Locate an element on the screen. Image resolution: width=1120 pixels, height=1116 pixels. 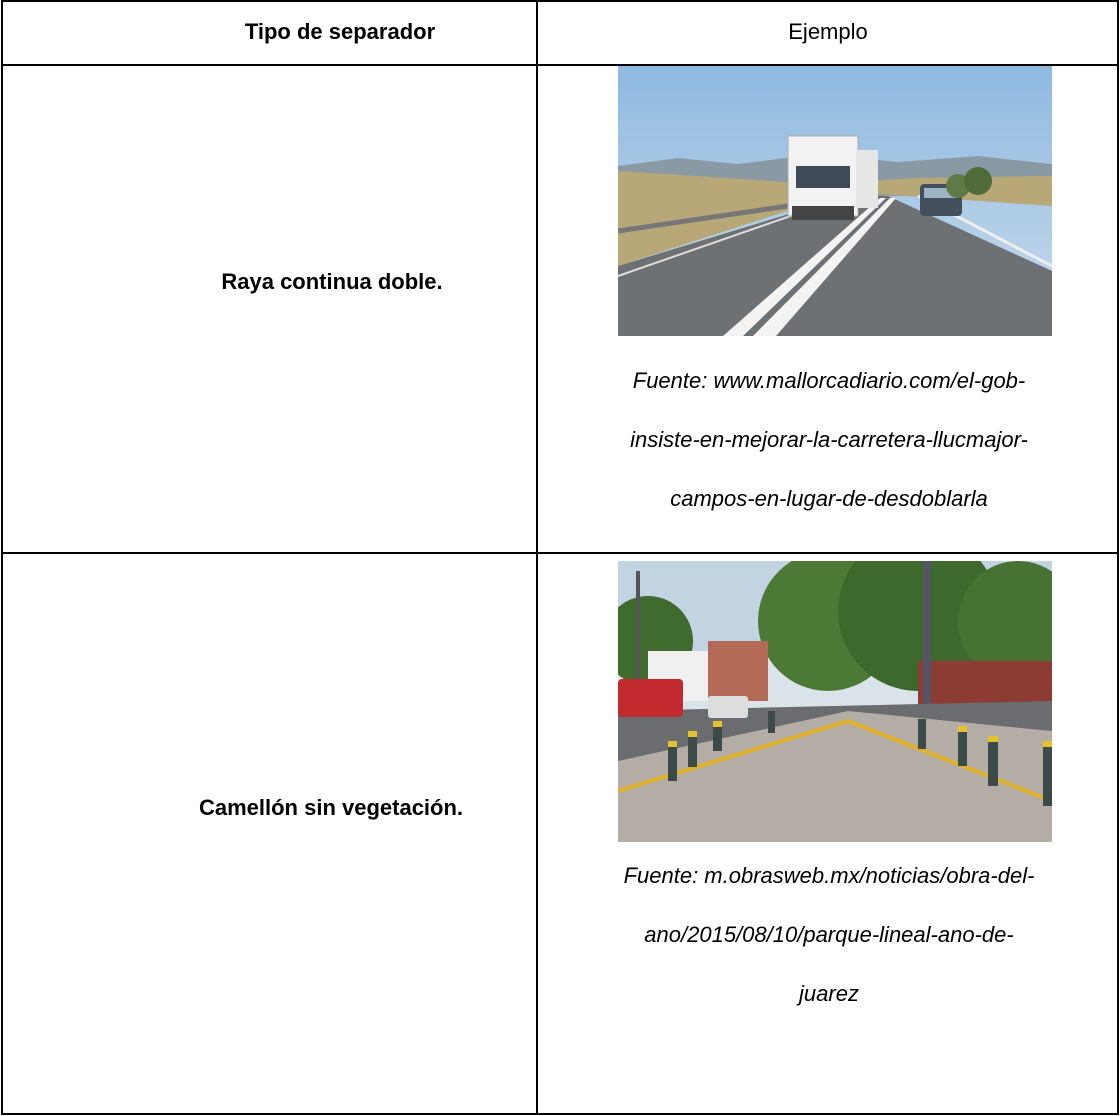
header-cell: Ejemplo is located at coordinates (828, 31).